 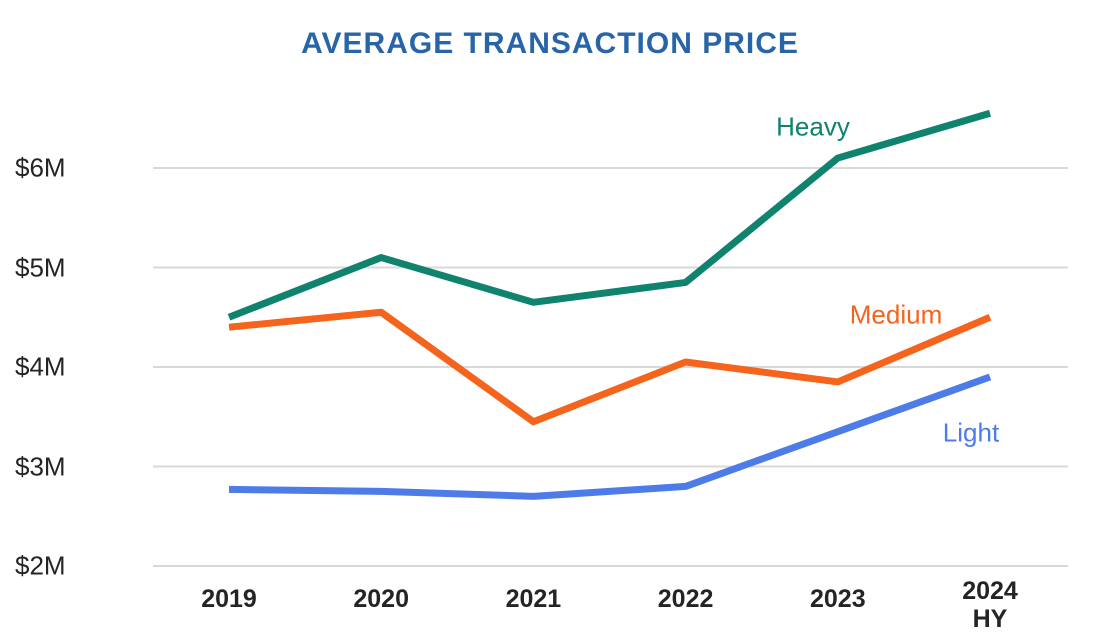 I want to click on series-label-light: Light, so click(x=971, y=432).